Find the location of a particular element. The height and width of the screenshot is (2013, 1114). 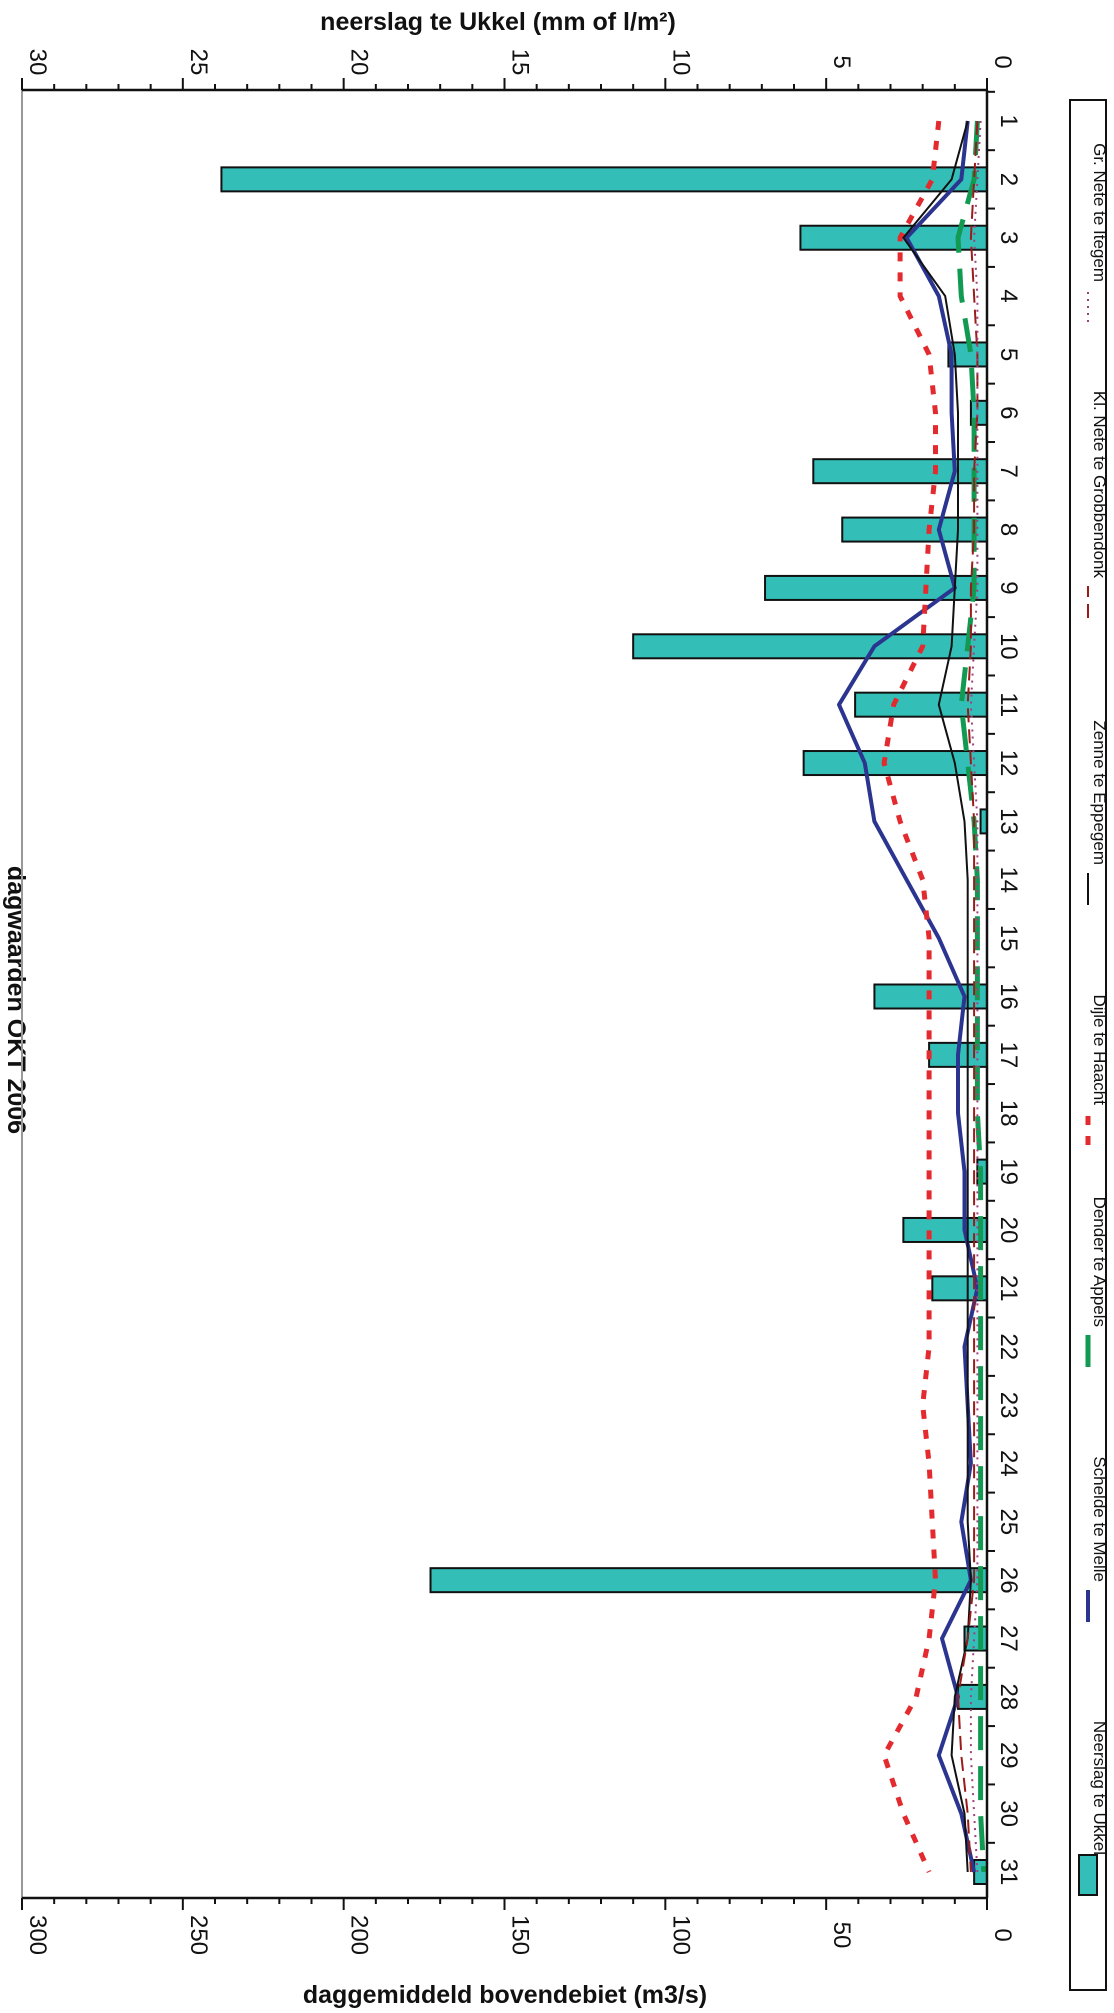

day-tick-label: 22 is located at coordinates (1008, 1346).